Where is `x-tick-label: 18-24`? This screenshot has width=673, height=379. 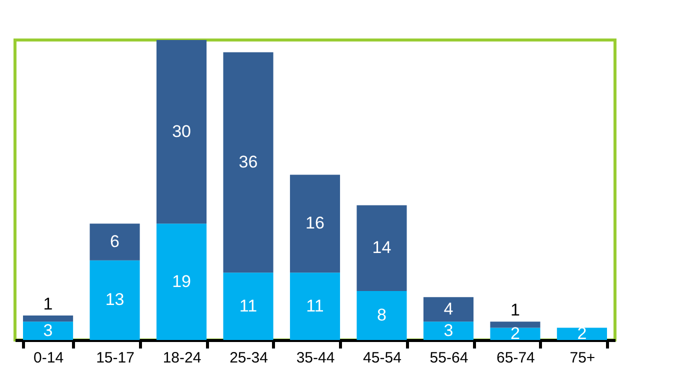 x-tick-label: 18-24 is located at coordinates (182, 358).